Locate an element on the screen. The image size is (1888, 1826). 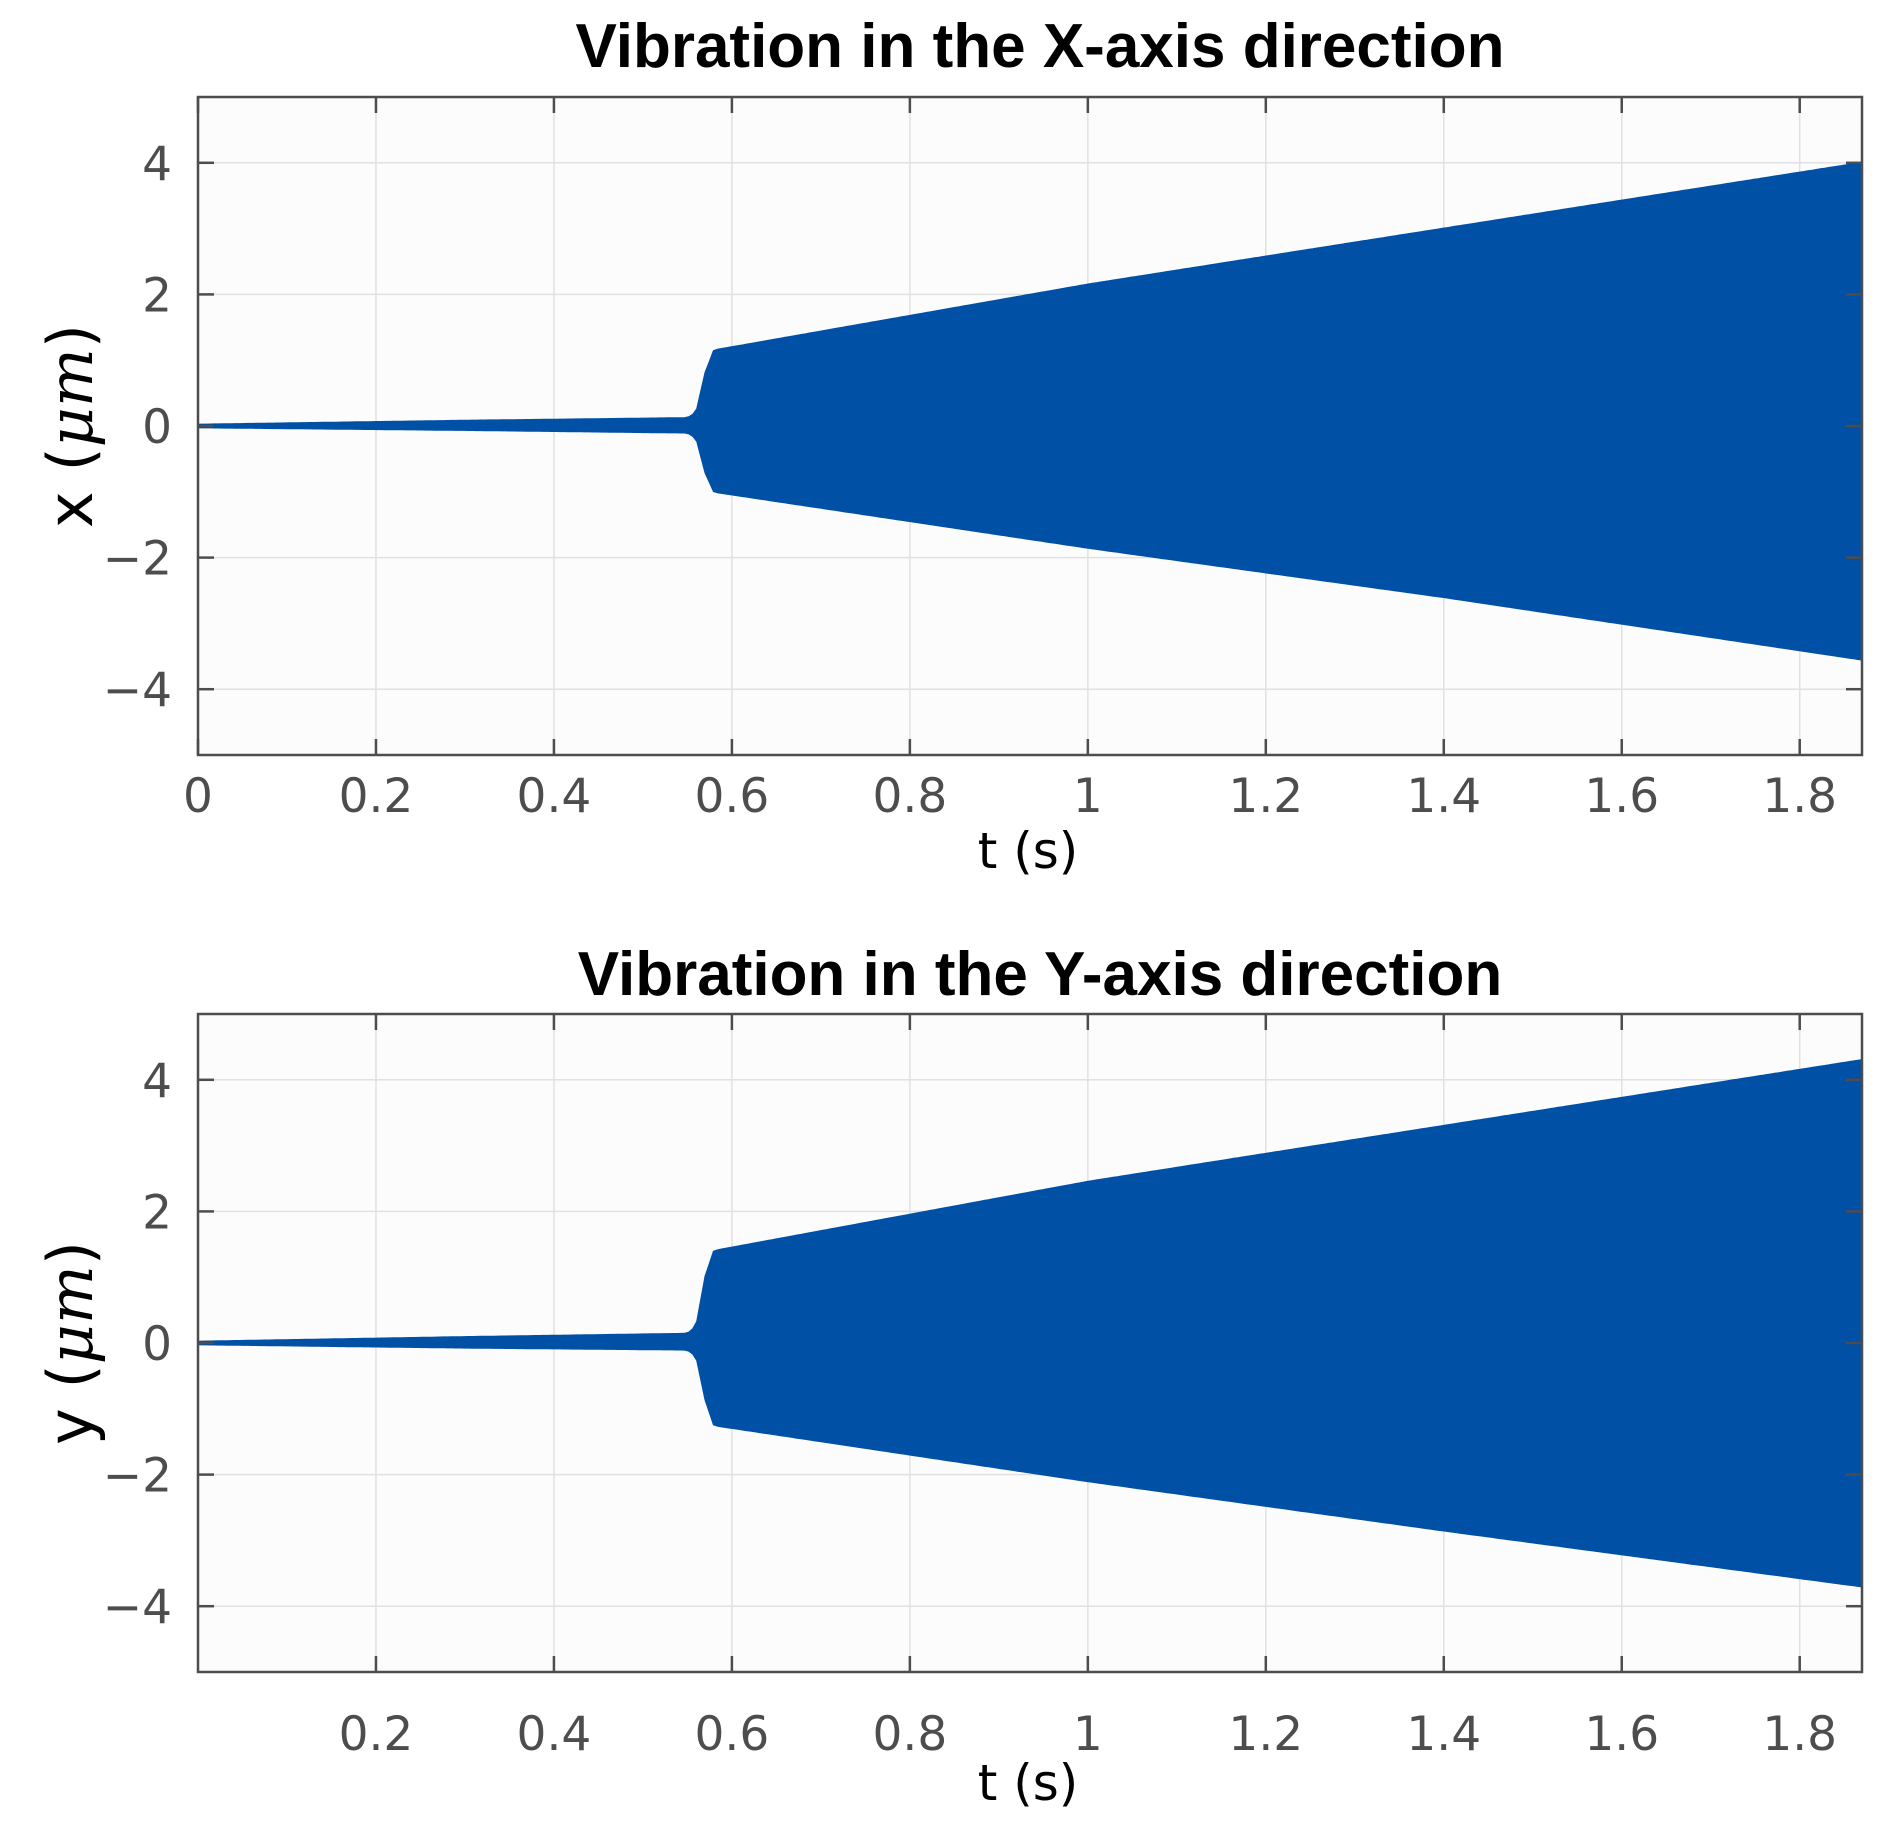
x-tick-label: 0 is located at coordinates (198, 796).